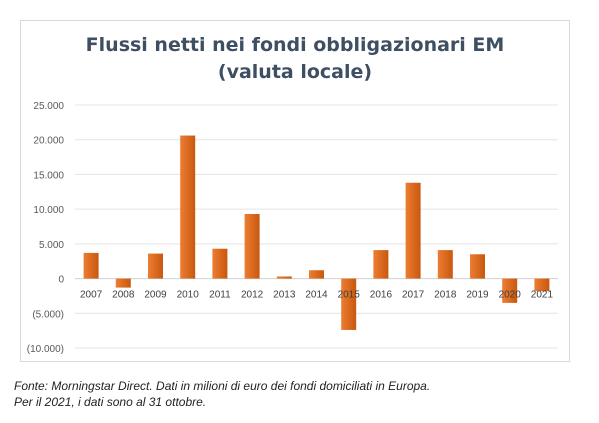  I want to click on x-tick-label: 2010, so click(188, 295).